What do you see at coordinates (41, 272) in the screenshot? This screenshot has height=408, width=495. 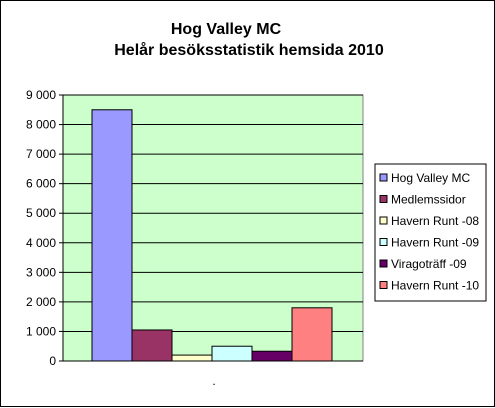 I see `y-tick-label: 3 000` at bounding box center [41, 272].